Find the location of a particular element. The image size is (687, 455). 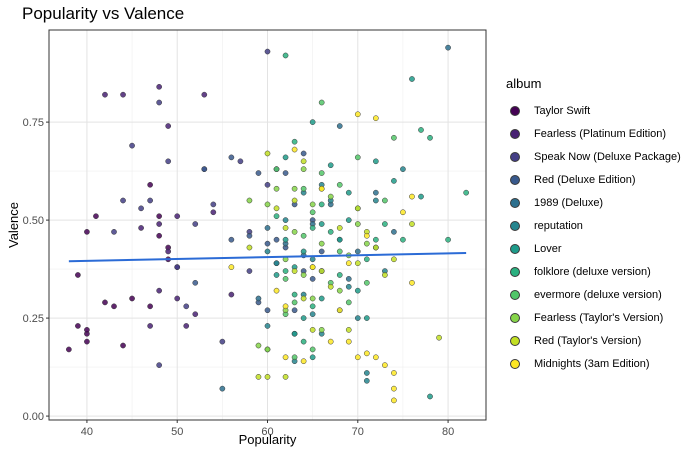

legend-item: folklore (deluxe version) is located at coordinates (593, 271).